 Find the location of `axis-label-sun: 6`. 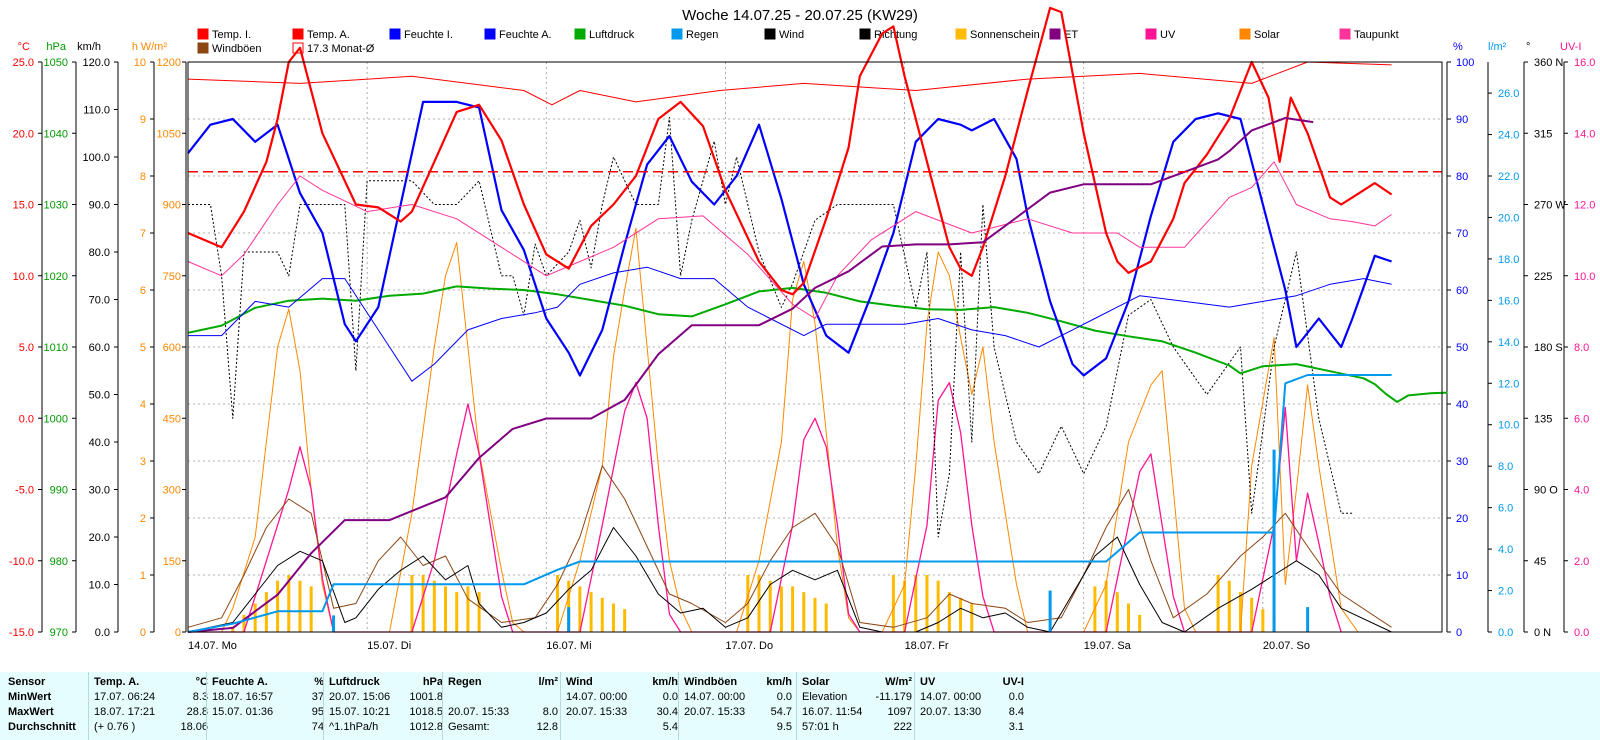

axis-label-sun: 6 is located at coordinates (143, 291).